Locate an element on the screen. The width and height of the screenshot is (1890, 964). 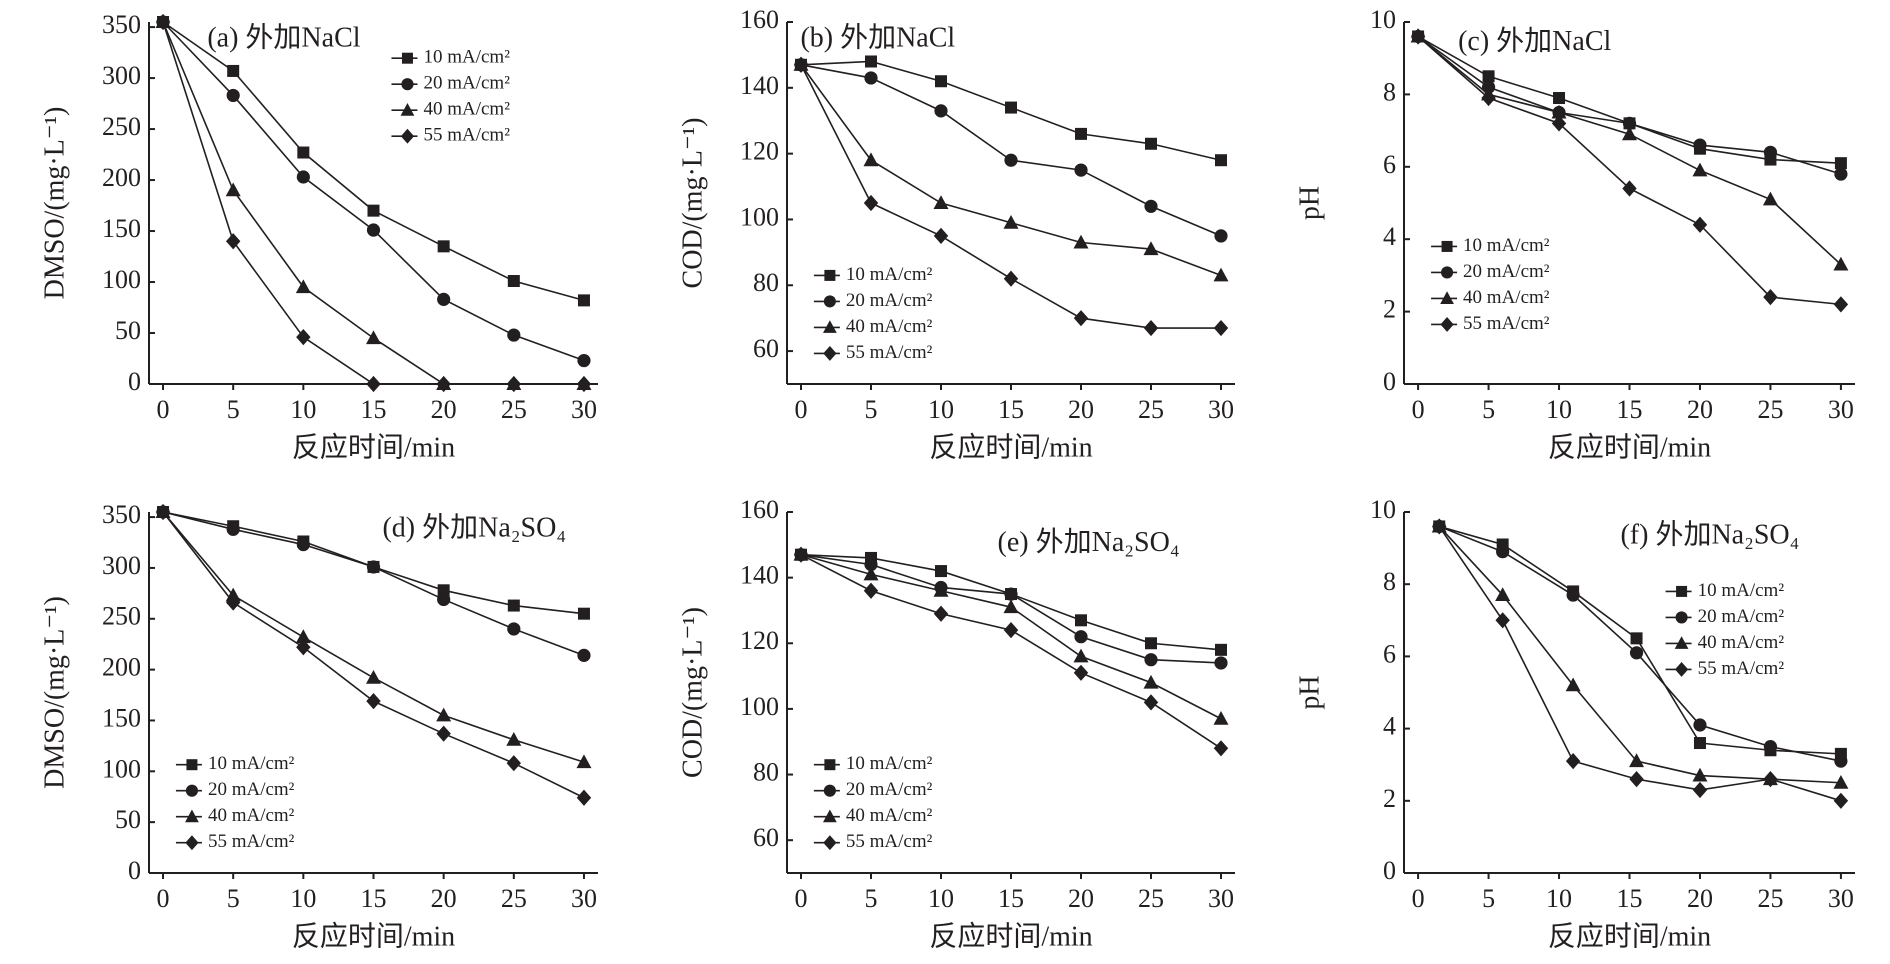
series-line is located at coordinates (373, 161).